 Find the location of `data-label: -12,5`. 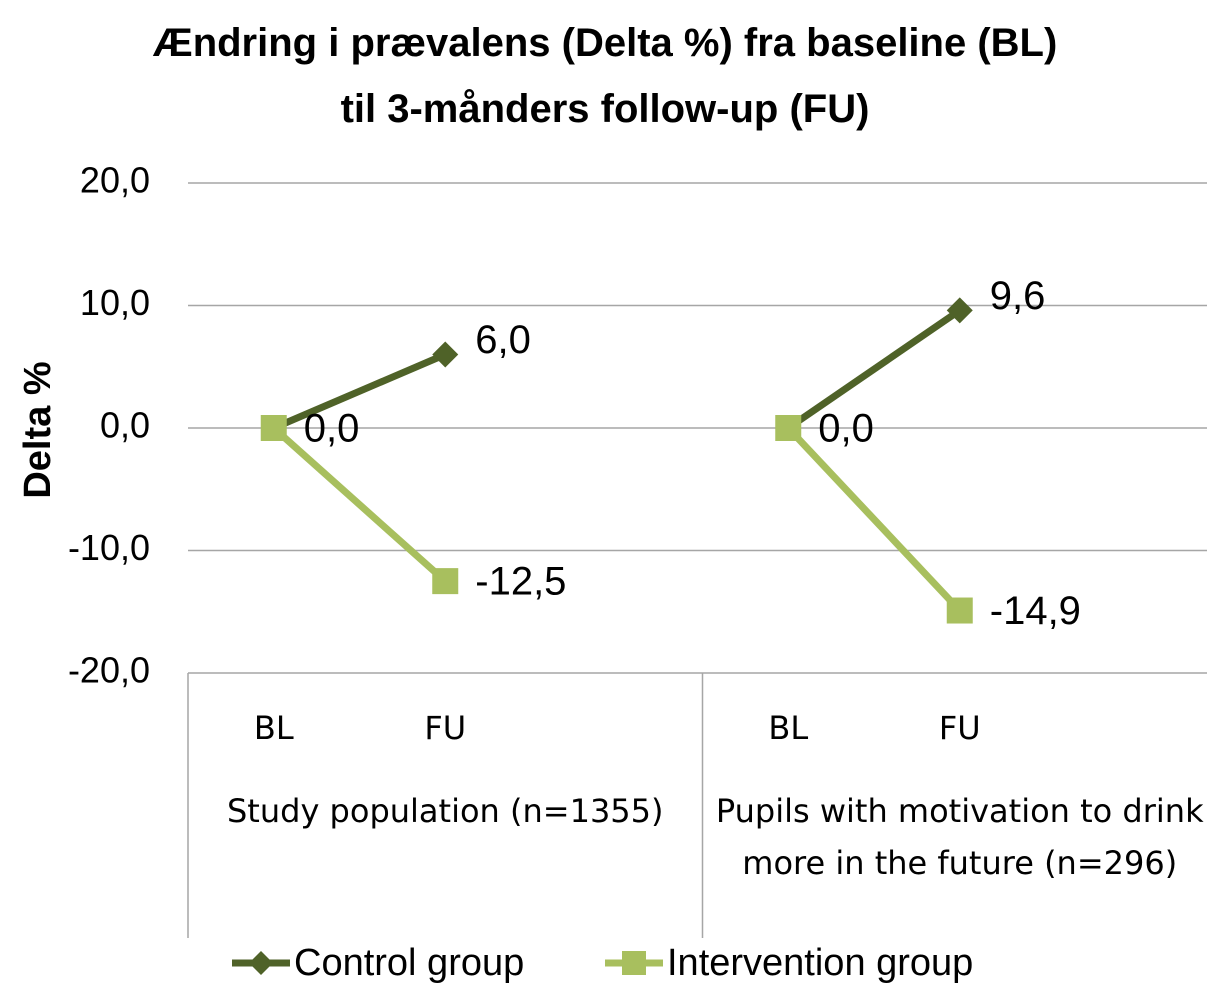

data-label: -12,5 is located at coordinates (520, 582).